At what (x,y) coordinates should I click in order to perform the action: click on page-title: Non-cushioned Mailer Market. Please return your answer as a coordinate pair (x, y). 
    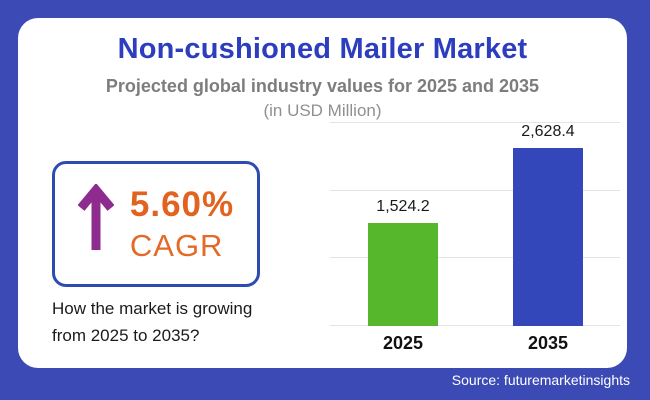
    Looking at the image, I should click on (322, 49).